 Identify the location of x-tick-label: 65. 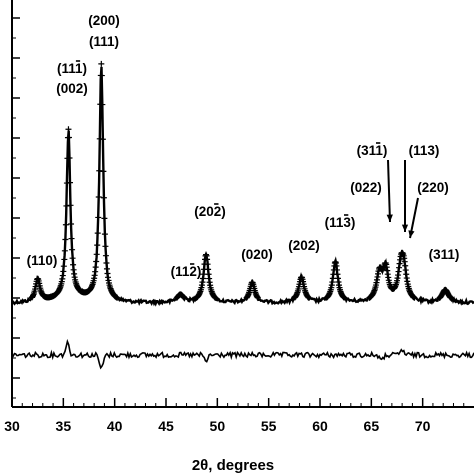
(372, 426).